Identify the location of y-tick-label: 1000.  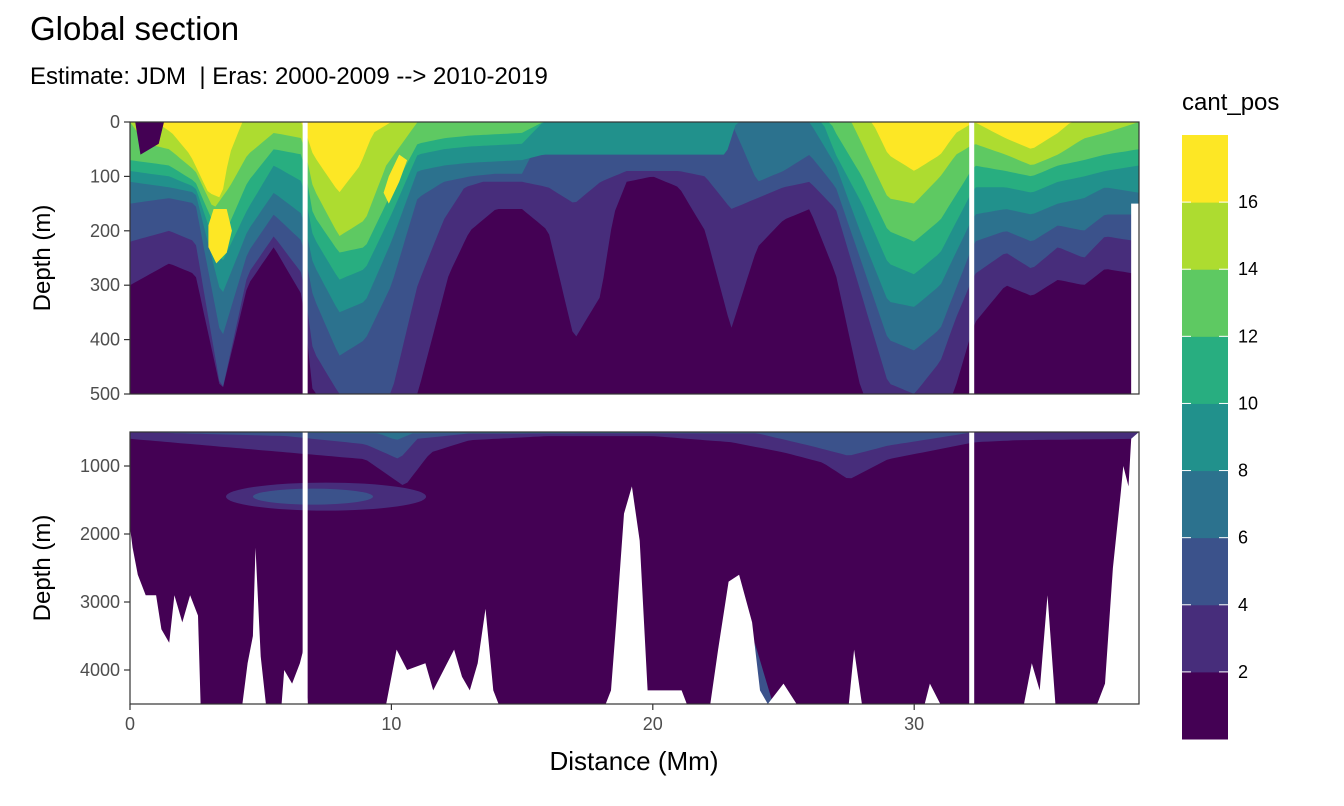
(100, 466).